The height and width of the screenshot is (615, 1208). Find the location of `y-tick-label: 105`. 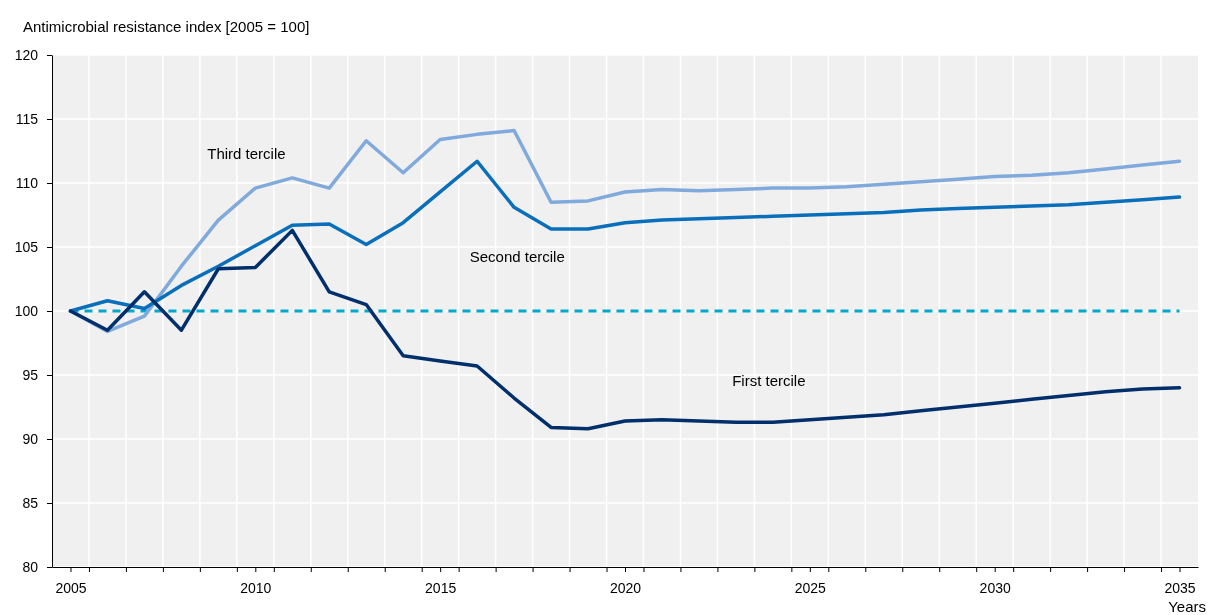

y-tick-label: 105 is located at coordinates (26, 246).